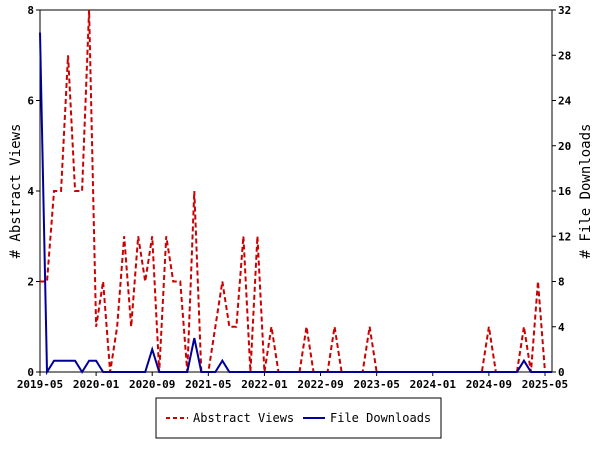 This screenshot has width=600, height=450. I want to click on x-tick-label: 2020-01, so click(96, 384).